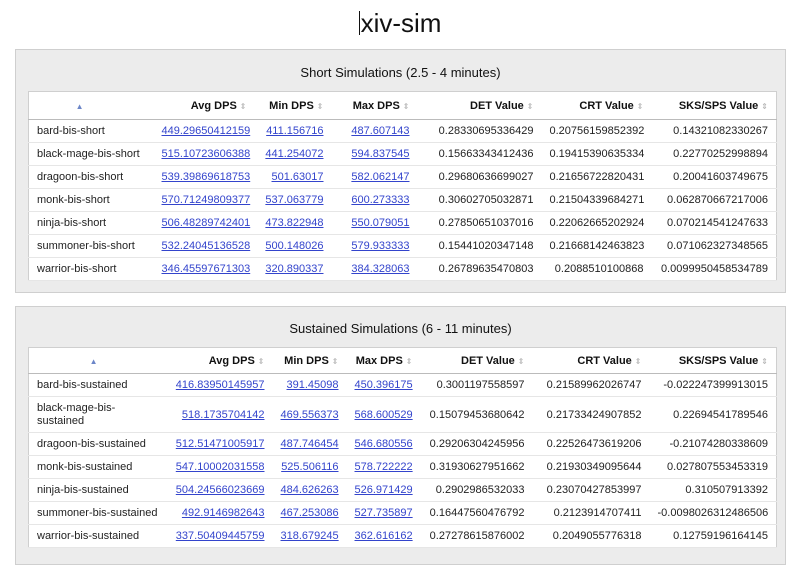  Describe the element at coordinates (220, 536) in the screenshot. I see `avg-dps-link: 337.50409445759` at that location.